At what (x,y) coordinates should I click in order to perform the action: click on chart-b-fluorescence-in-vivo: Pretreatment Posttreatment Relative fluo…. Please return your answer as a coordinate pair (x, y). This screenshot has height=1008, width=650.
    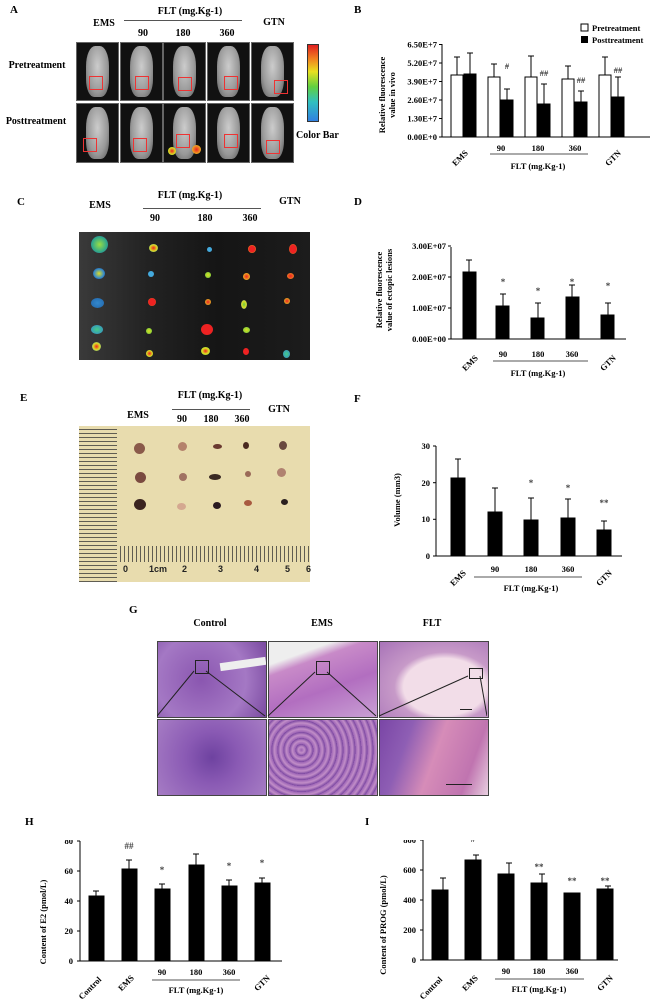
    Looking at the image, I should click on (513, 97).